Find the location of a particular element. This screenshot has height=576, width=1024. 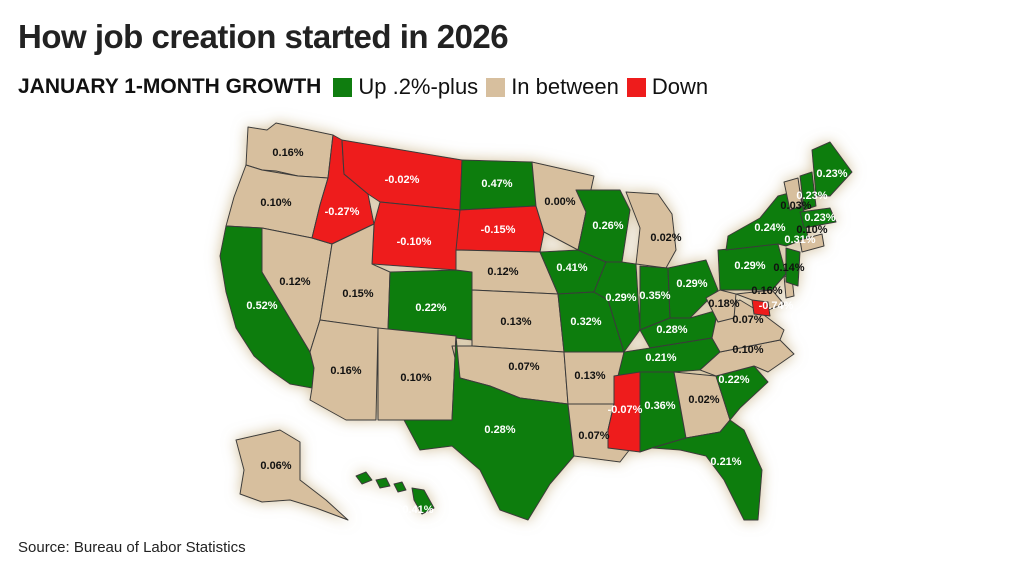

state-vt is located at coordinates (793, 194).